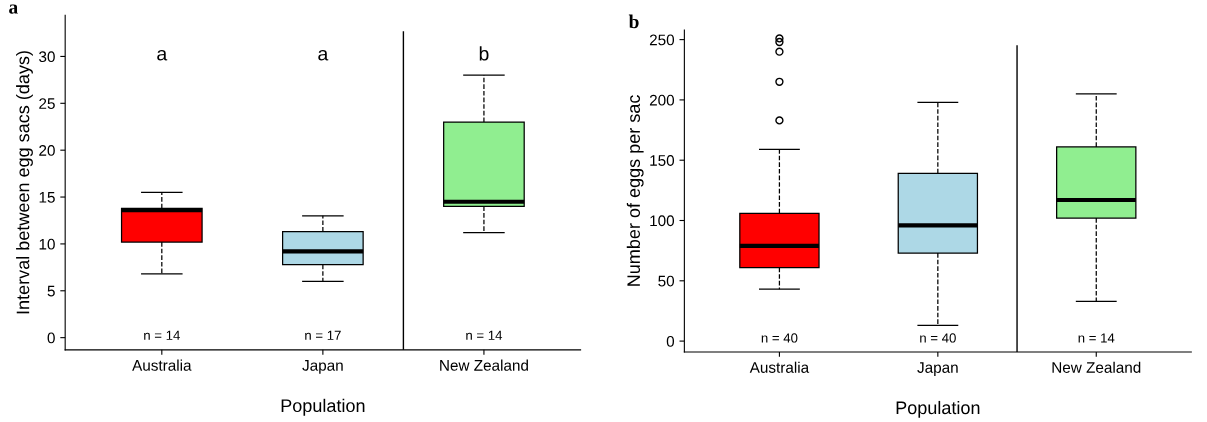 This screenshot has width=1207, height=422. What do you see at coordinates (662, 100) in the screenshot?
I see `y-tick-label: 200` at bounding box center [662, 100].